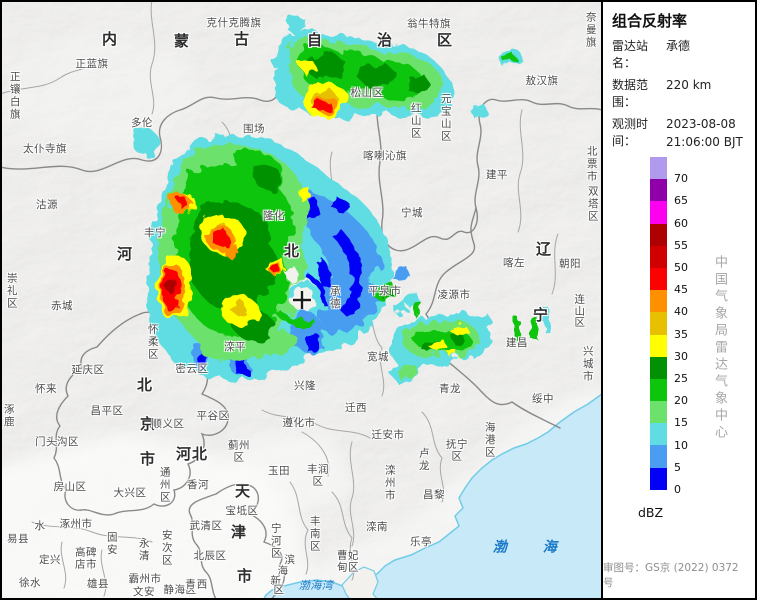 The width and height of the screenshot is (757, 600). I want to click on sea-label: 渤海湾, so click(316, 585).